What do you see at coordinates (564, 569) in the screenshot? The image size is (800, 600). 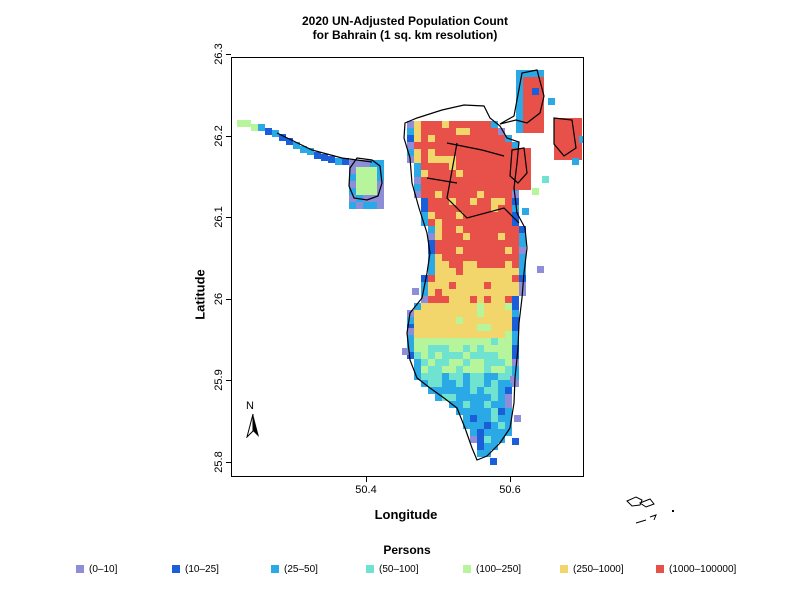 I see `legend-swatch` at bounding box center [564, 569].